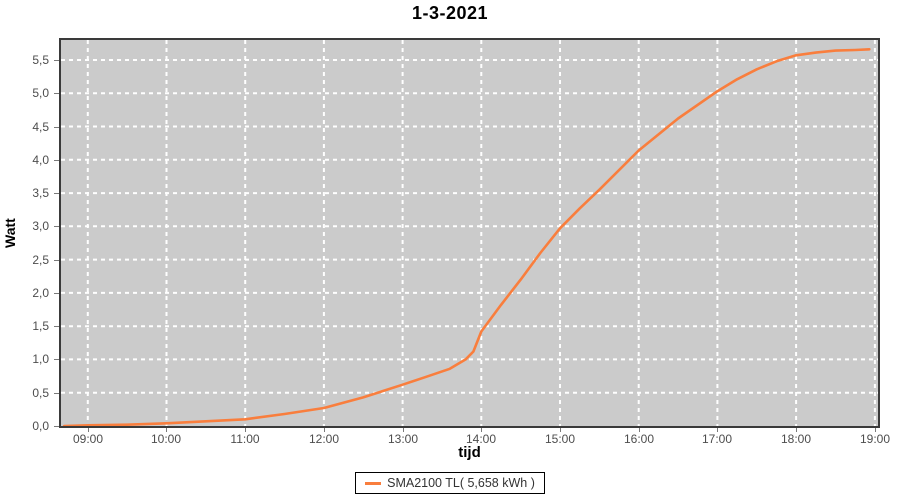 This screenshot has height=500, width=900. What do you see at coordinates (40, 392) in the screenshot?
I see `y-tick-label: 0,5` at bounding box center [40, 392].